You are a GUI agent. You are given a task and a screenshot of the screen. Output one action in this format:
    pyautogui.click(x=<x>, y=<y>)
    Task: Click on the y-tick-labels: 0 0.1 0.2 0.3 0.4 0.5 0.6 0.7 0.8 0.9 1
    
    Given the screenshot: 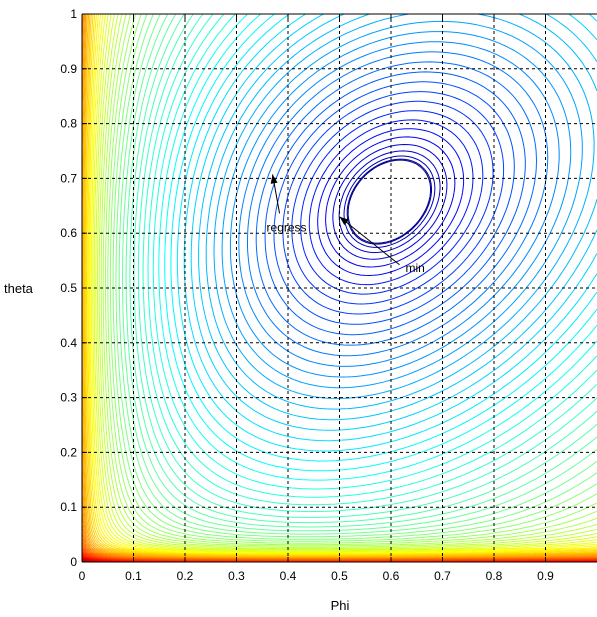 What is the action you would take?
    pyautogui.click(x=68, y=288)
    